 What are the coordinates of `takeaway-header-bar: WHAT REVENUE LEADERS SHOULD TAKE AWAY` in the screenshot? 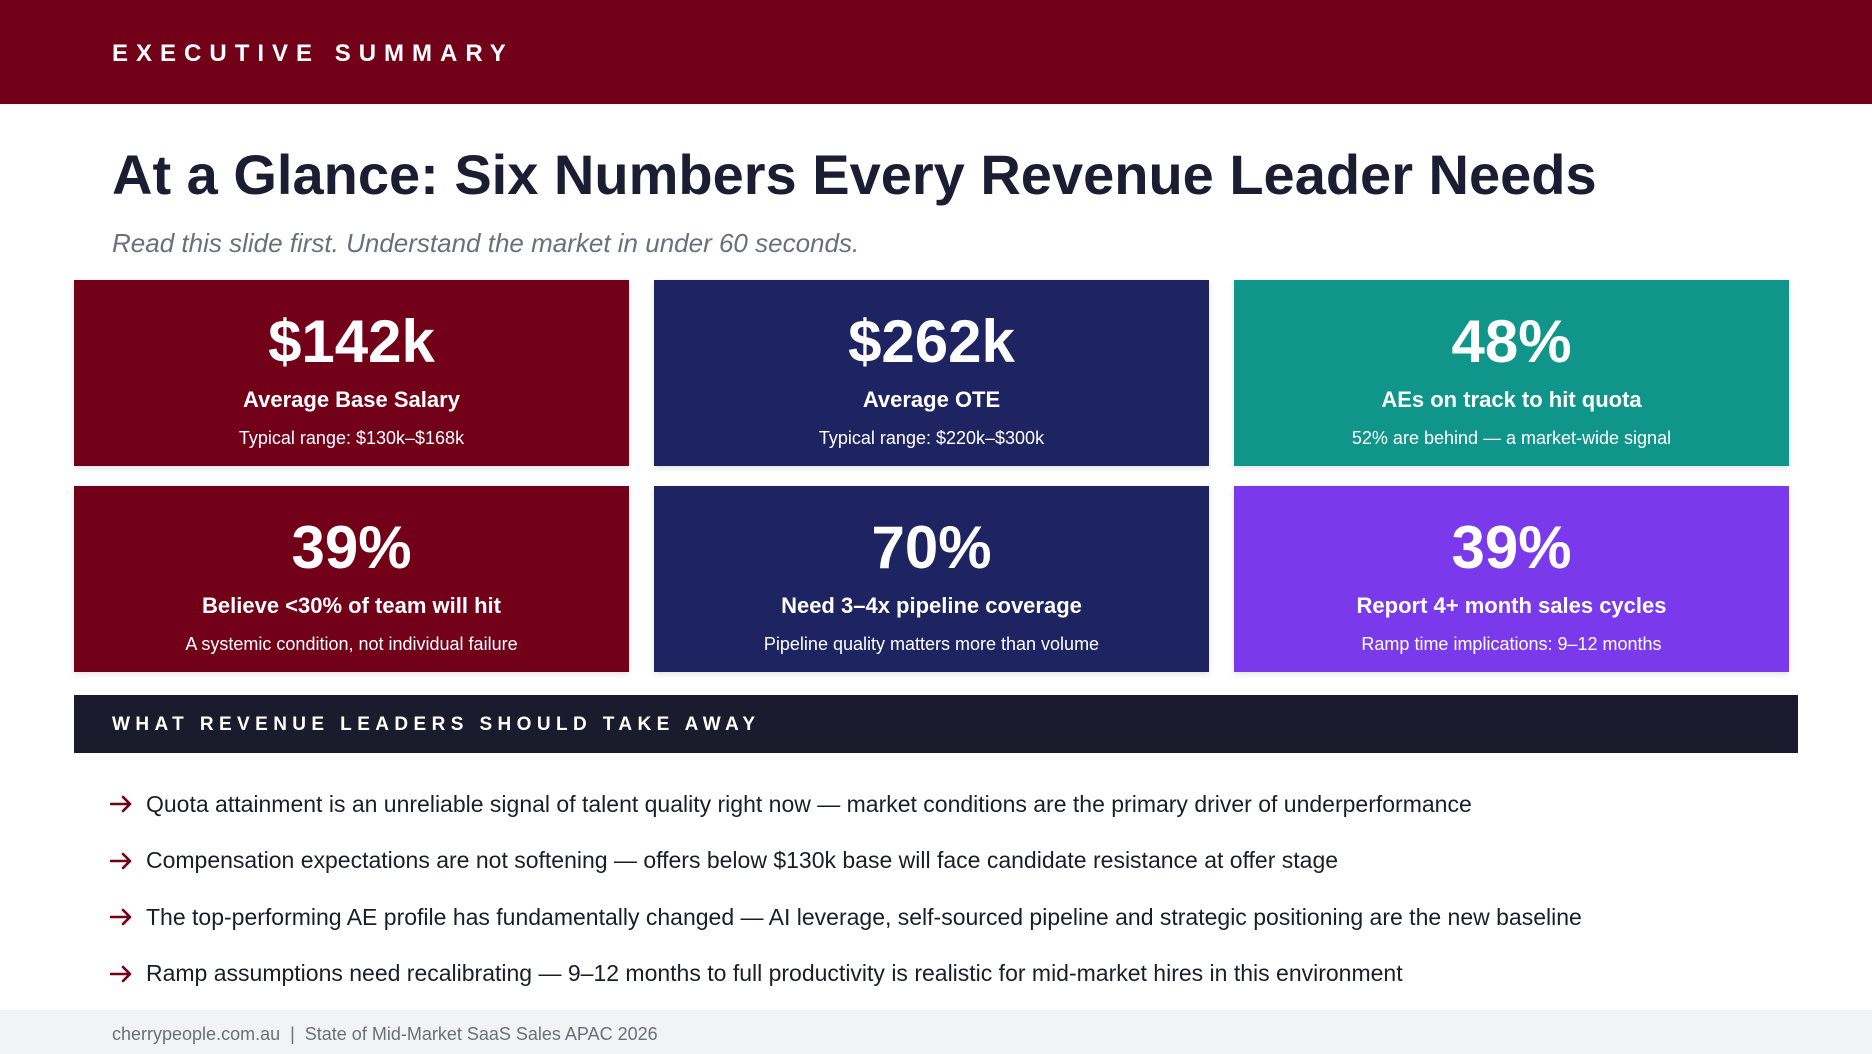 It's located at (936, 724).